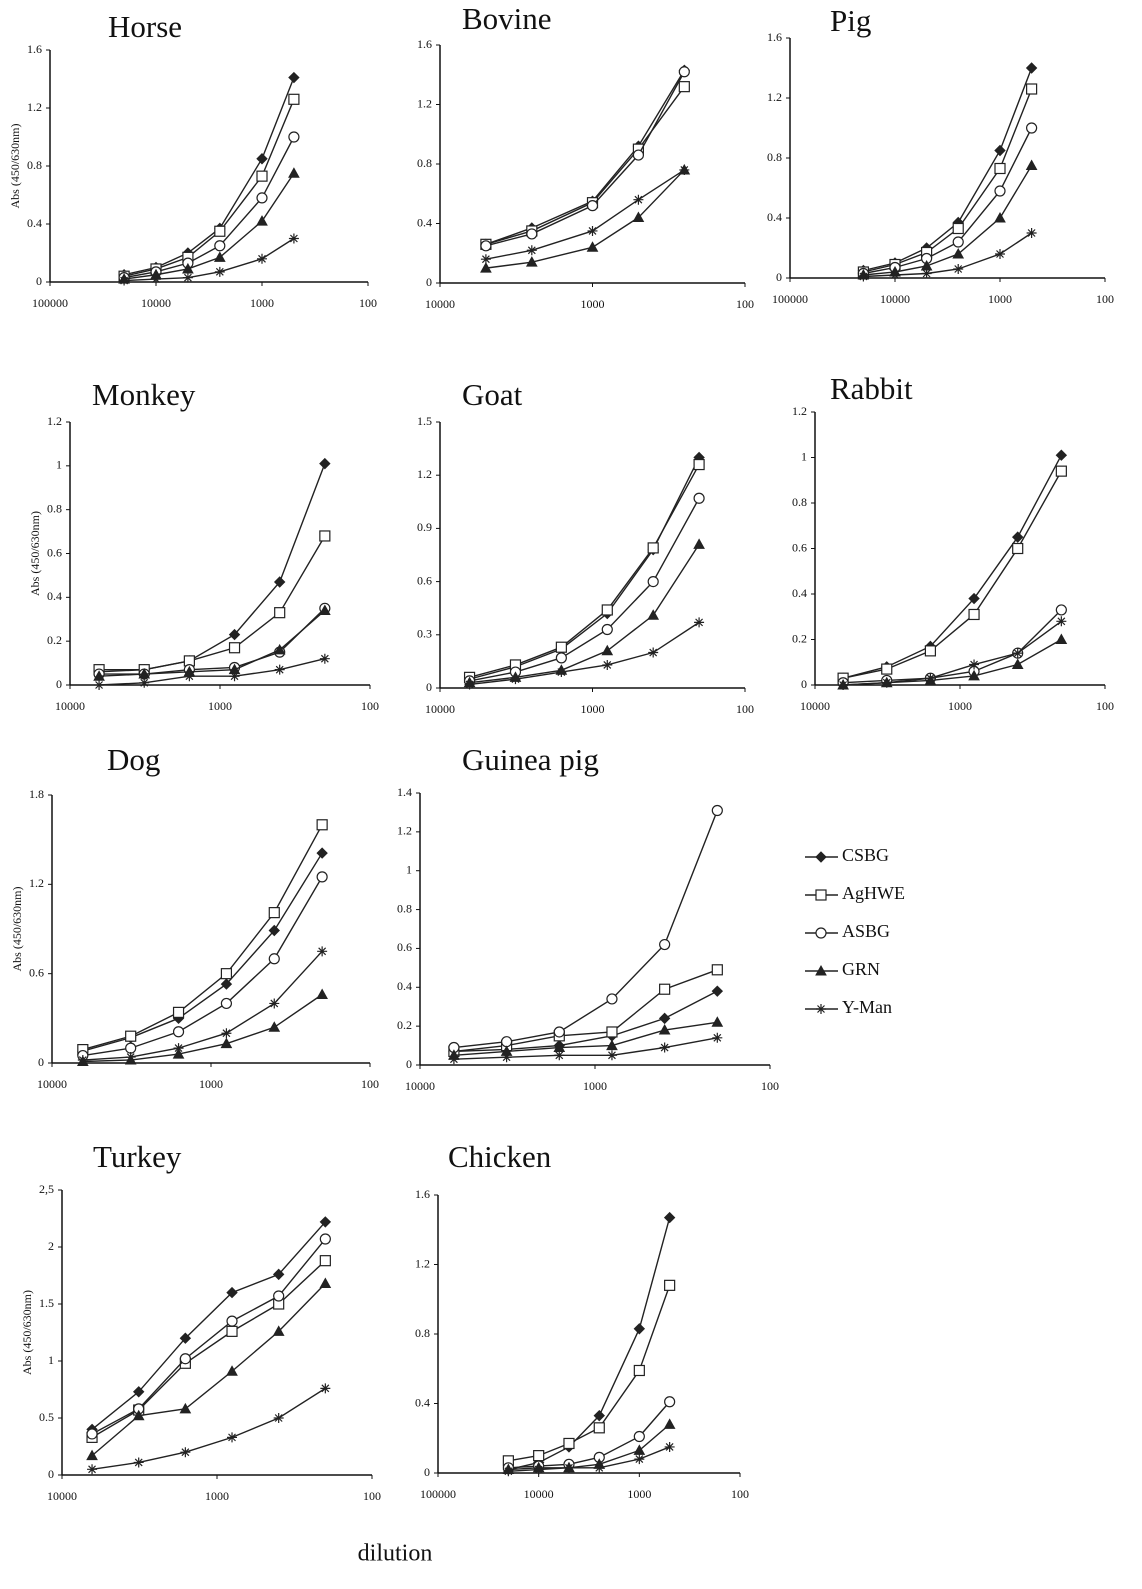 This screenshot has width=1142, height=1589. What do you see at coordinates (51, 1360) in the screenshot?
I see `y-tick-label: 1` at bounding box center [51, 1360].